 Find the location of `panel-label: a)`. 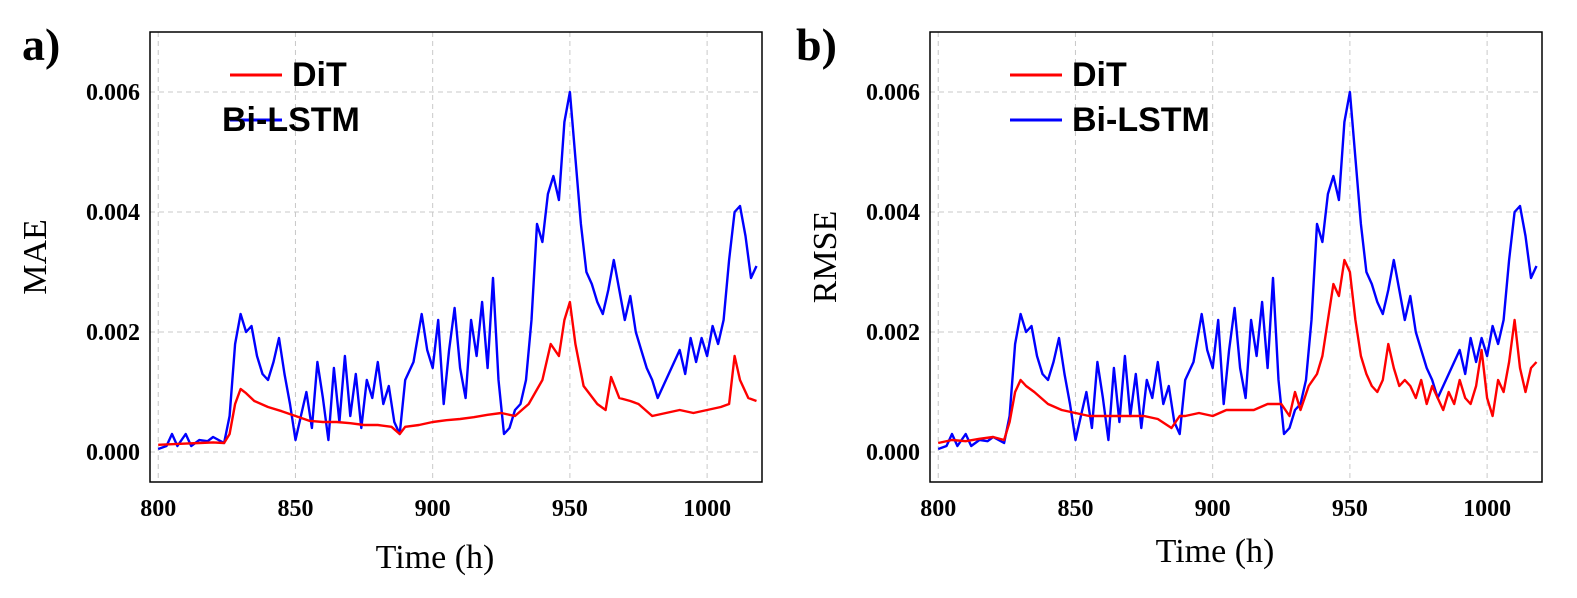

panel-label: a) is located at coordinates (41, 44).